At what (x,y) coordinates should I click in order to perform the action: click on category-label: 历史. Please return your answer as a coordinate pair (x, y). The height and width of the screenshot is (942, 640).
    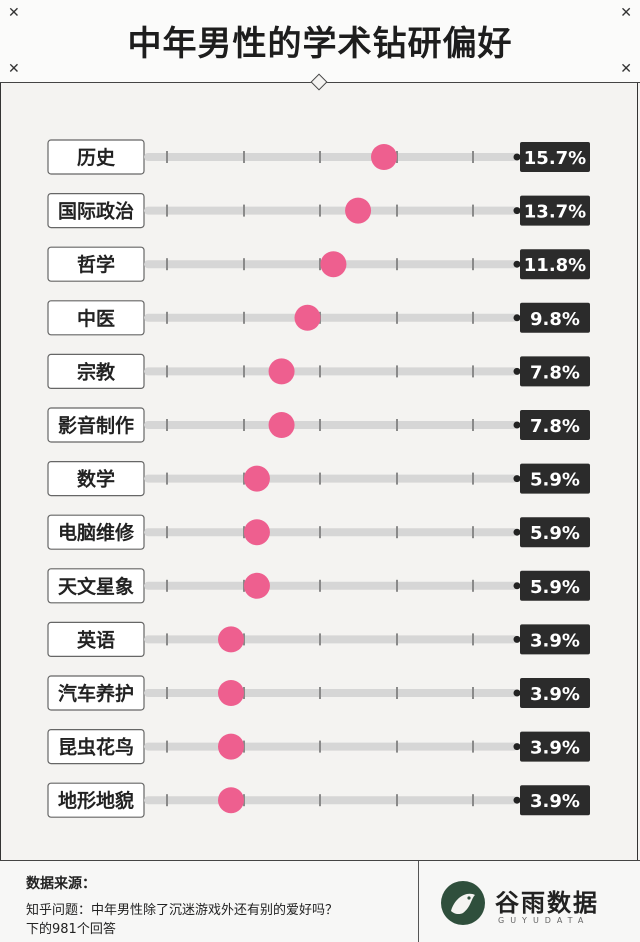
    Looking at the image, I should click on (96, 158).